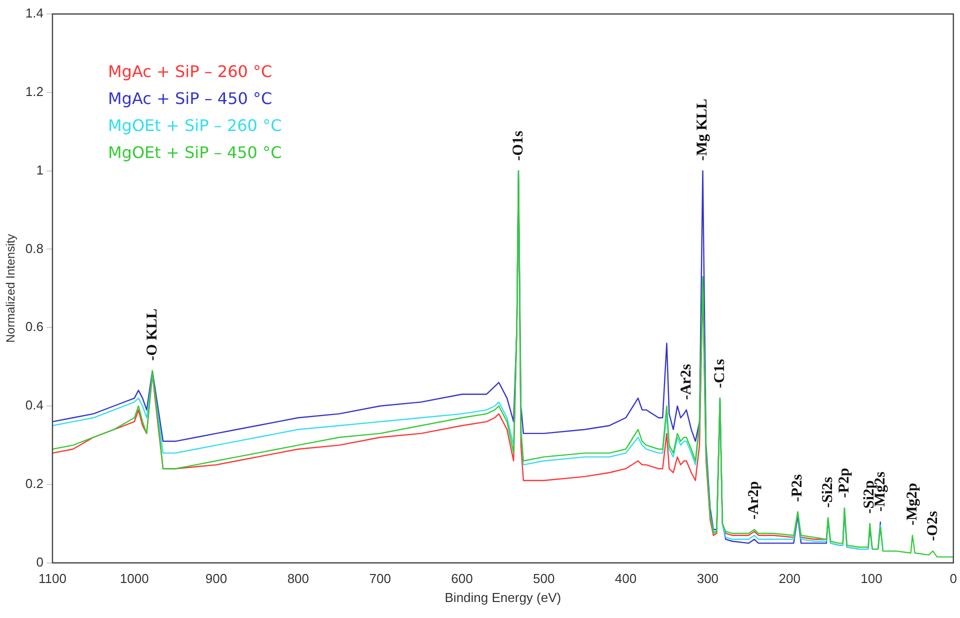  What do you see at coordinates (134, 578) in the screenshot?
I see `x-tick-label: 1000` at bounding box center [134, 578].